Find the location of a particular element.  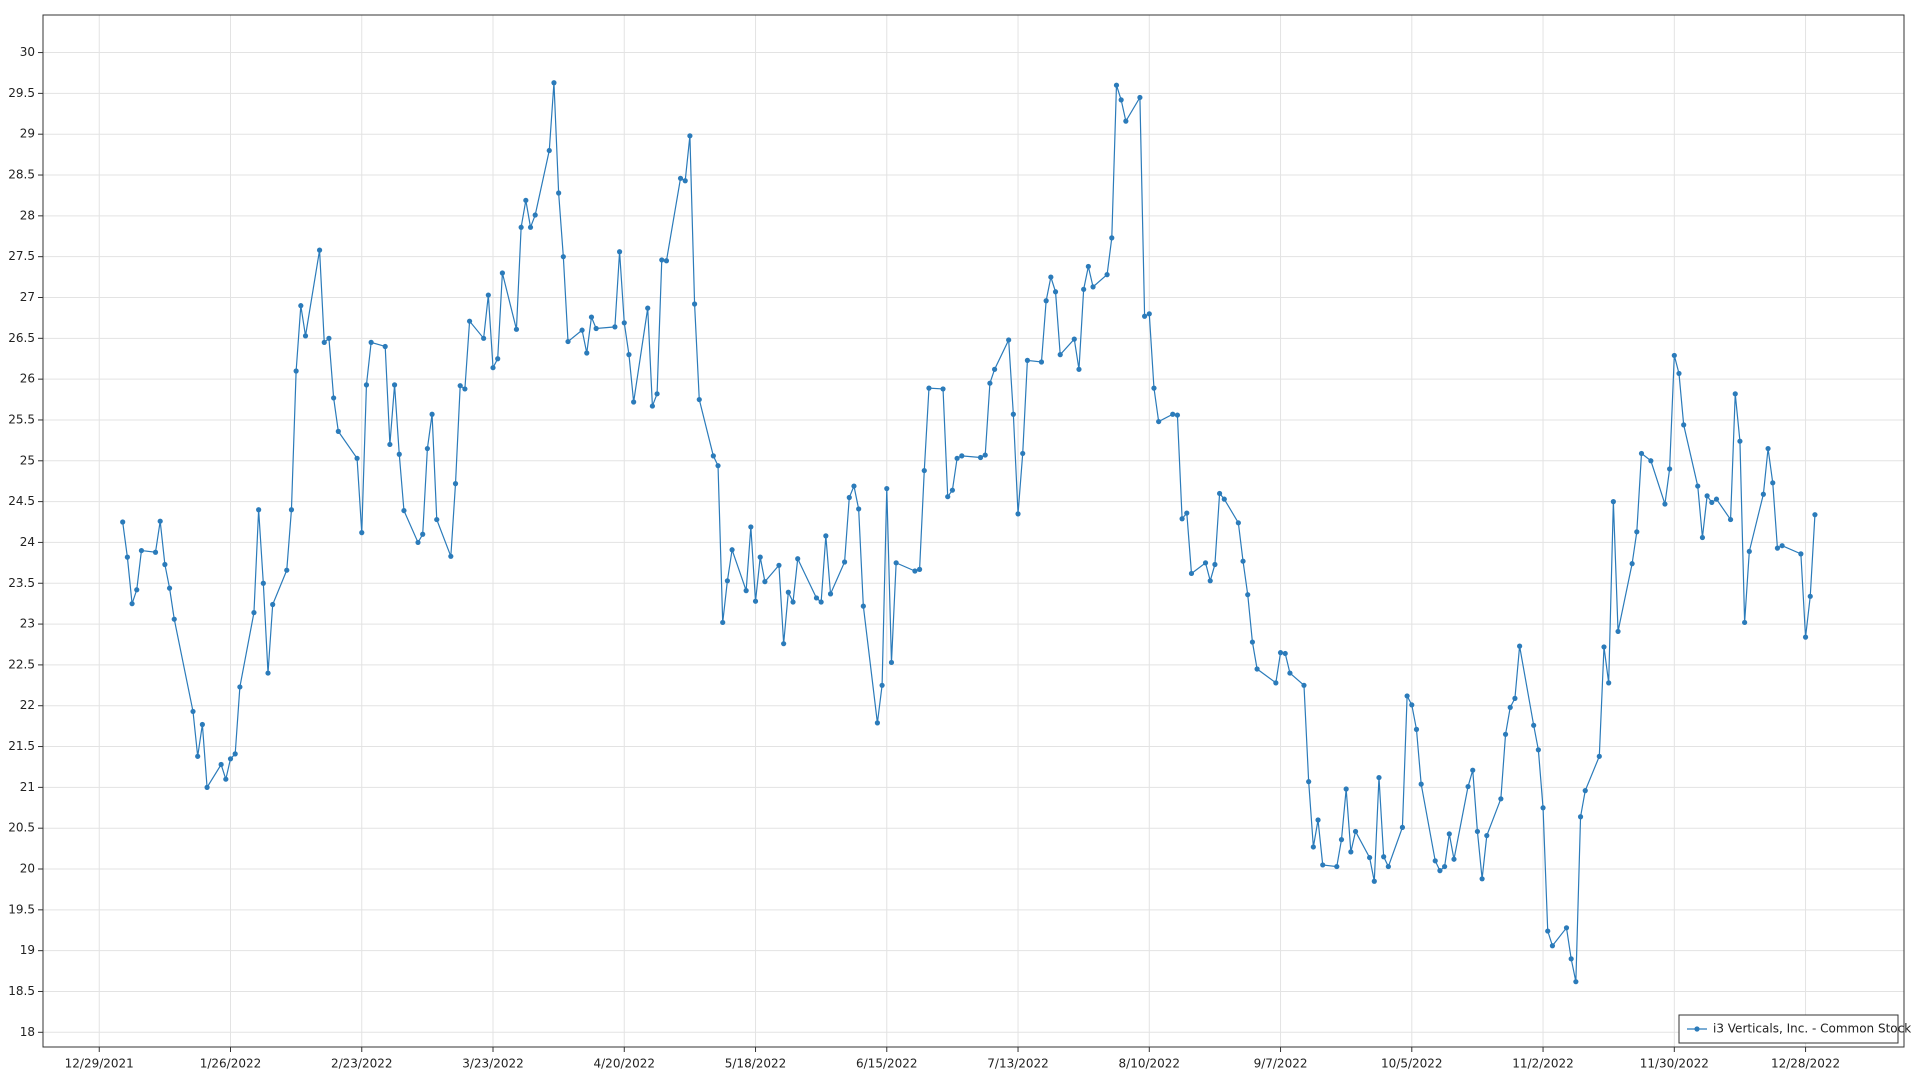

y-tick-label: 19.5 is located at coordinates (21, 909).